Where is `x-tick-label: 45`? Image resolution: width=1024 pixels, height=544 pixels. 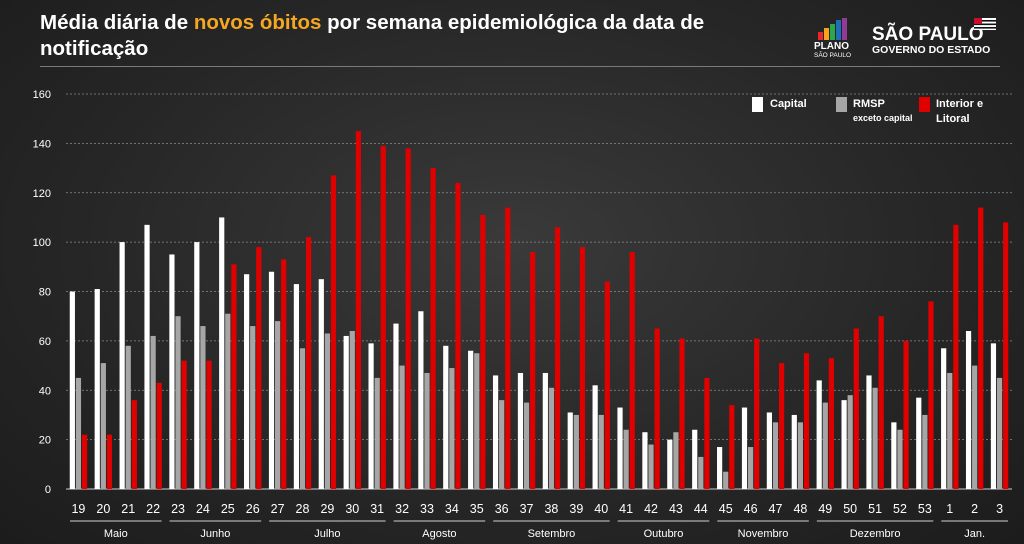 x-tick-label: 45 is located at coordinates (726, 509).